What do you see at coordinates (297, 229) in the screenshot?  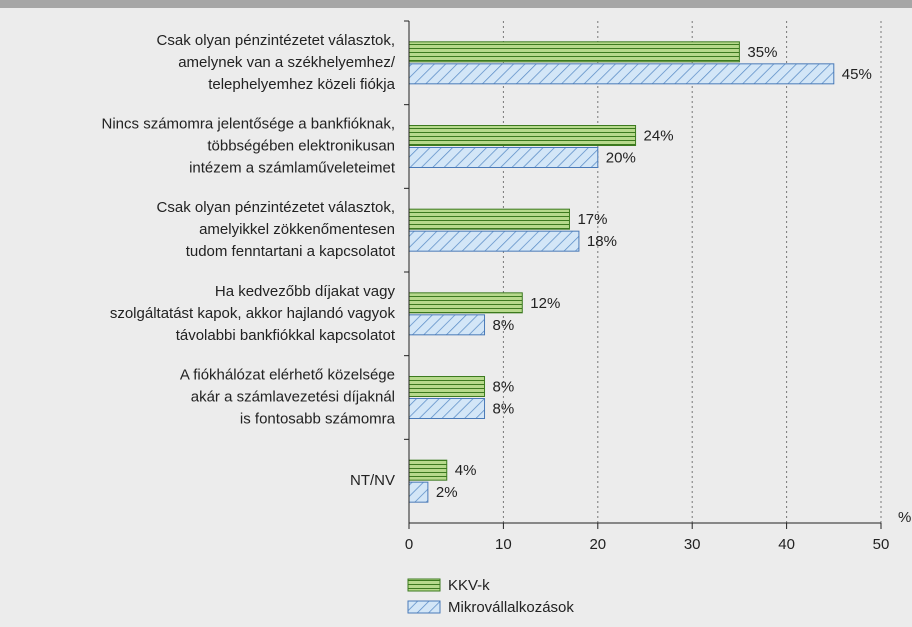 I see `y-tick-label: amelyikkel zökkenőmentesen` at bounding box center [297, 229].